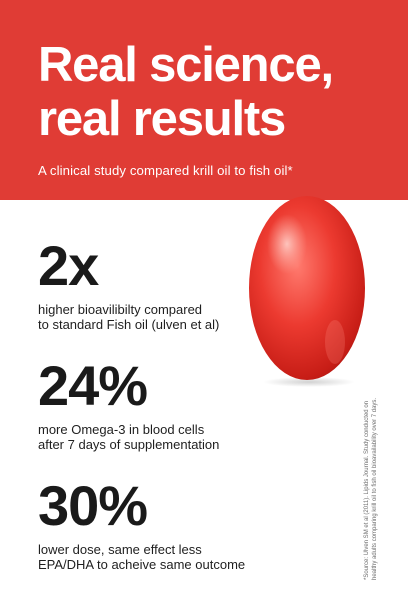 The width and height of the screenshot is (408, 612). I want to click on stat-value: 2x, so click(68, 265).